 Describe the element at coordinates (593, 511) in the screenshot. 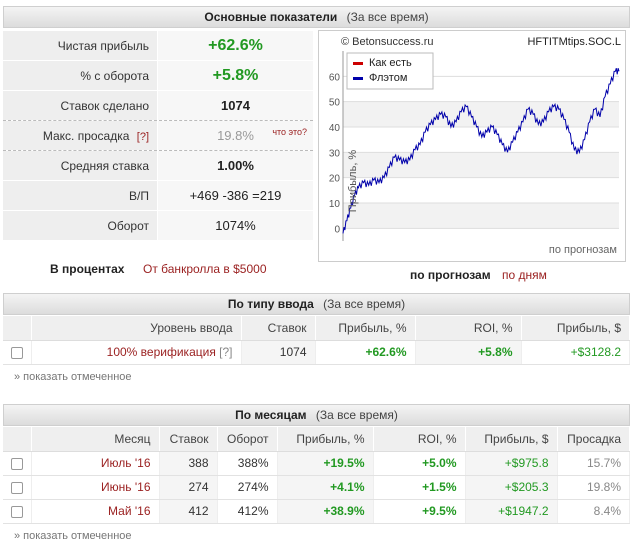

I see `drawdown-cell: 8.4%` at that location.